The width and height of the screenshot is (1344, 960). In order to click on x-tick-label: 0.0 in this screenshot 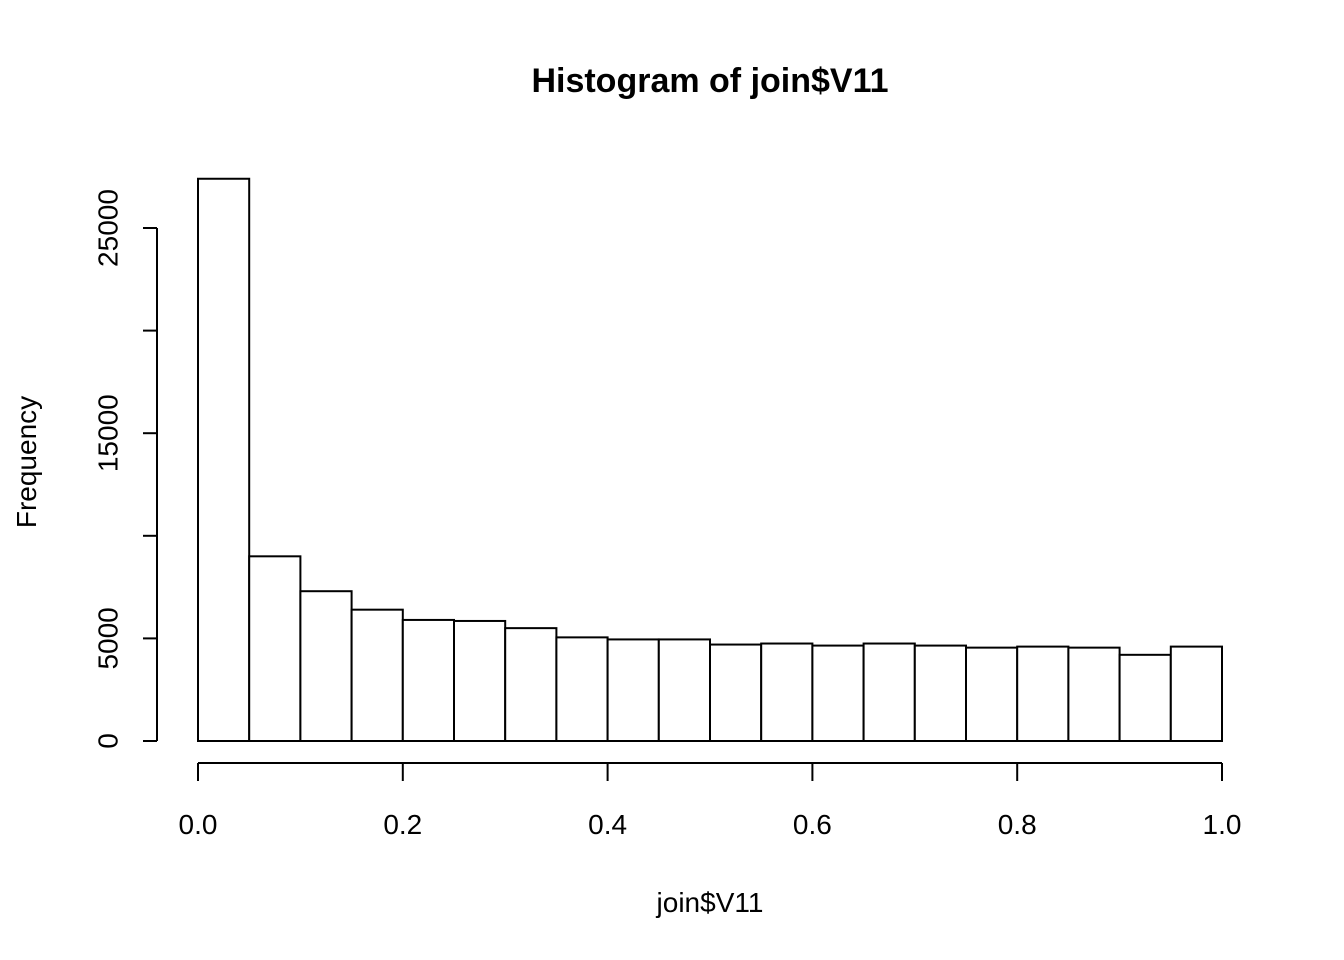, I will do `click(198, 824)`.